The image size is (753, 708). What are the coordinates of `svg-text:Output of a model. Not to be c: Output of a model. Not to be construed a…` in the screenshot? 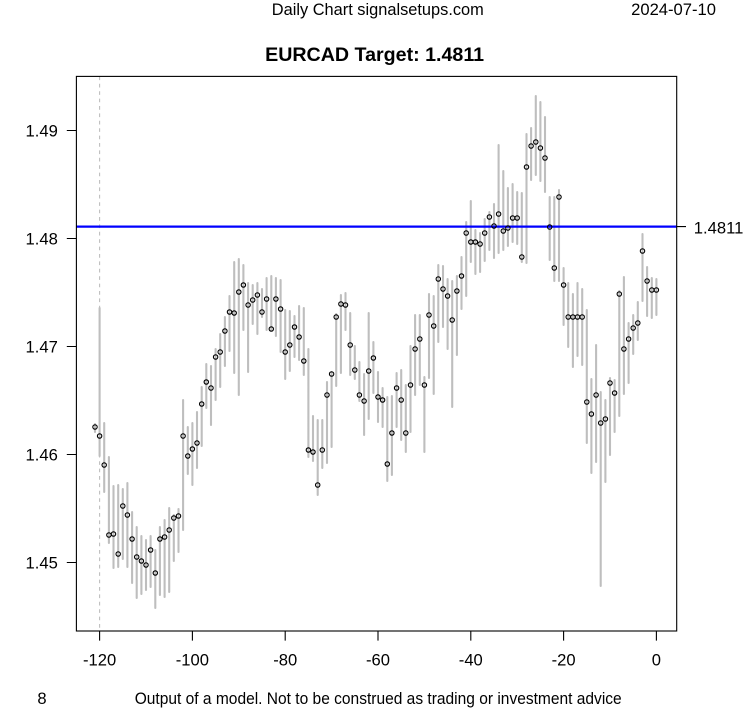 It's located at (378, 698).